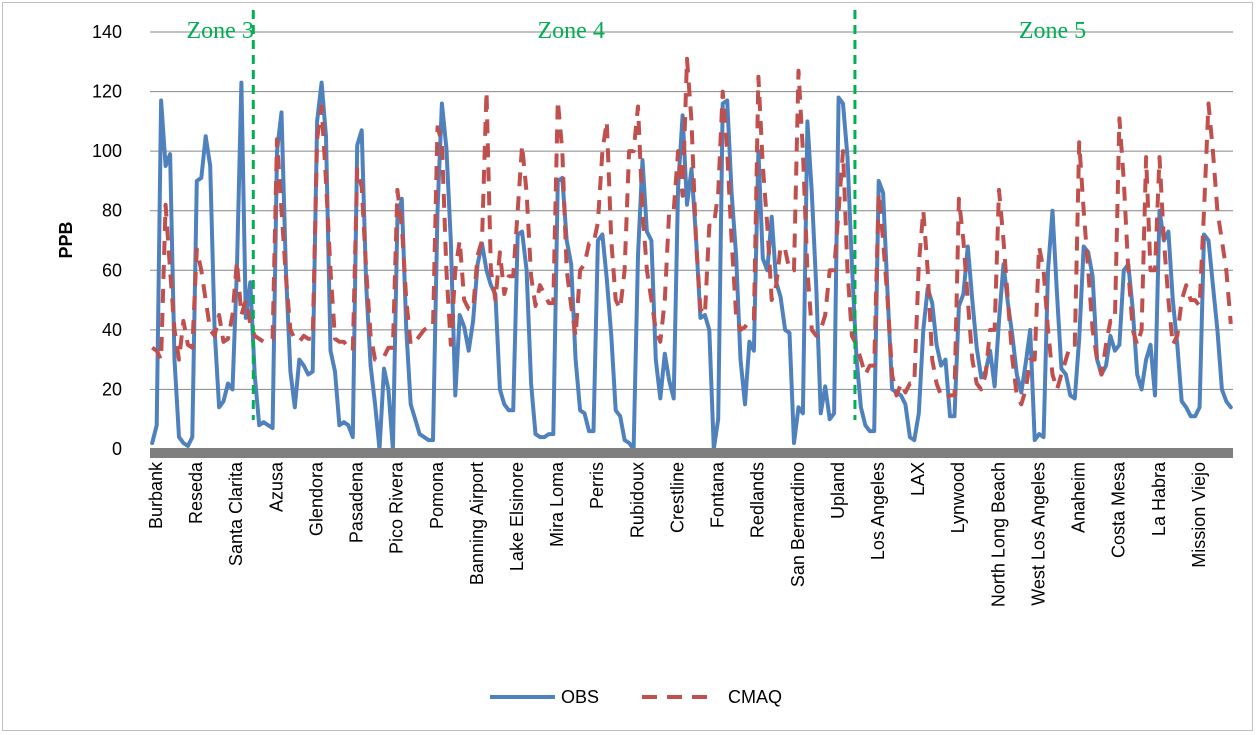 This screenshot has height=735, width=1257. I want to click on x-tick-label: Fontana, so click(718, 494).